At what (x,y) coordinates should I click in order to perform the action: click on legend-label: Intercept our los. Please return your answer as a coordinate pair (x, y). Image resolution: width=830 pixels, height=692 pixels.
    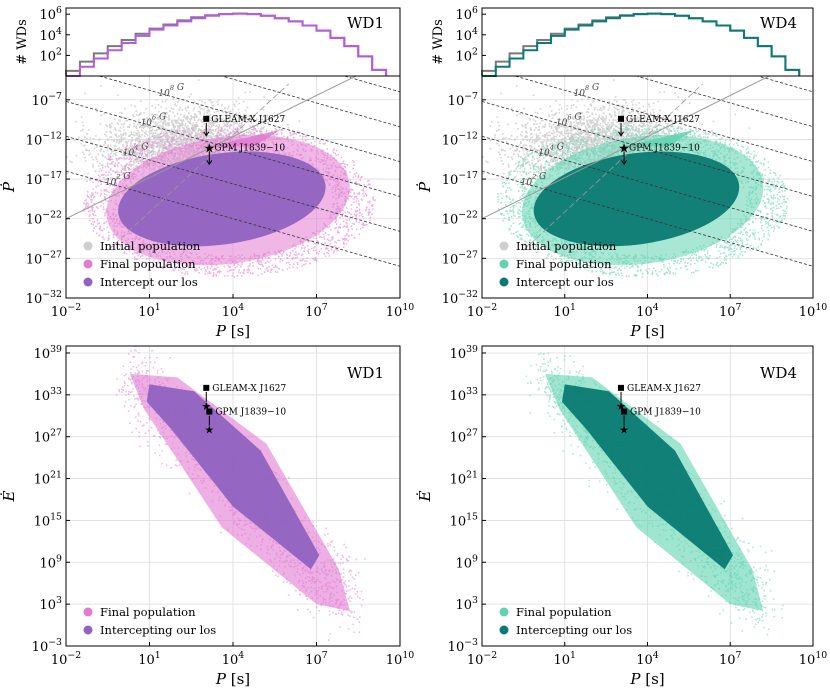
    Looking at the image, I should click on (565, 282).